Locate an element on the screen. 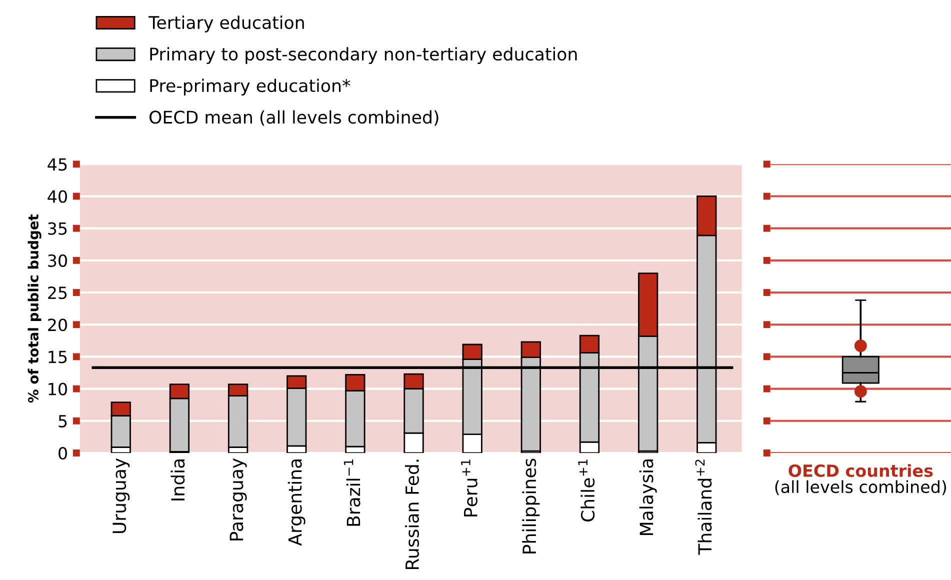 The height and width of the screenshot is (580, 951). x-tick-label: Russian Fed. is located at coordinates (412, 515).